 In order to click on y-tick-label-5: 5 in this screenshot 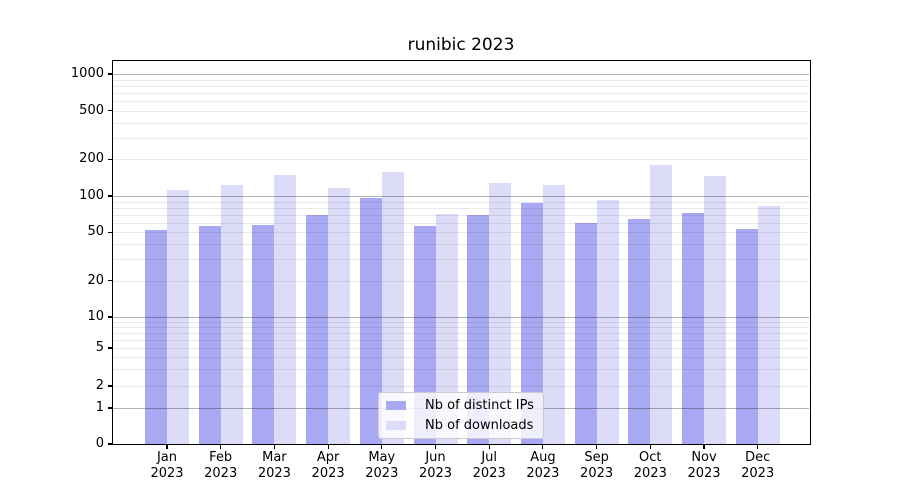, I will do `click(99, 347)`.